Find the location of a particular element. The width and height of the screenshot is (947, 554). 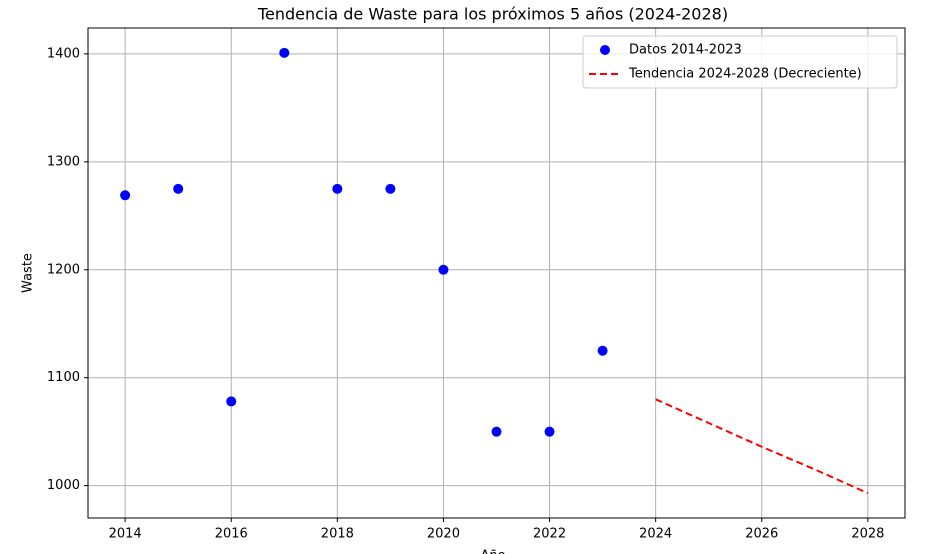

x-axis-label: Año is located at coordinates (492, 551).